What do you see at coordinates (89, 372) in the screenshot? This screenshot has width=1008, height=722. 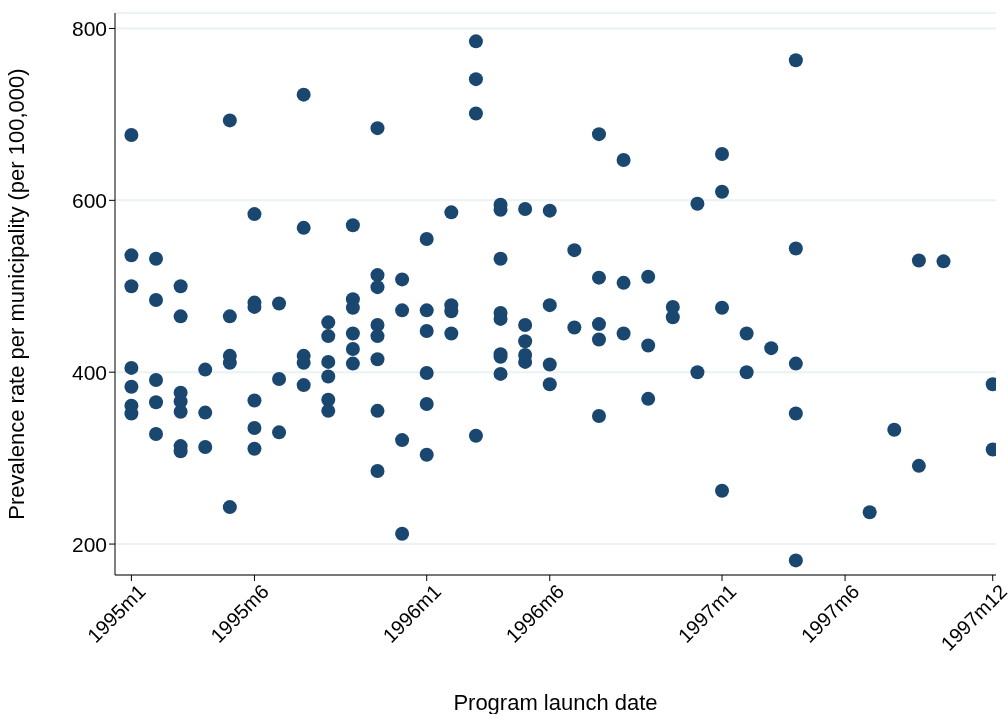 I see `y-tick-label: 400` at bounding box center [89, 372].